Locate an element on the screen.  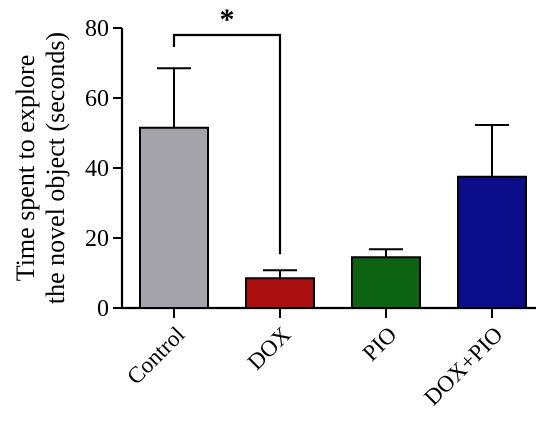
bar-control is located at coordinates (174, 217).